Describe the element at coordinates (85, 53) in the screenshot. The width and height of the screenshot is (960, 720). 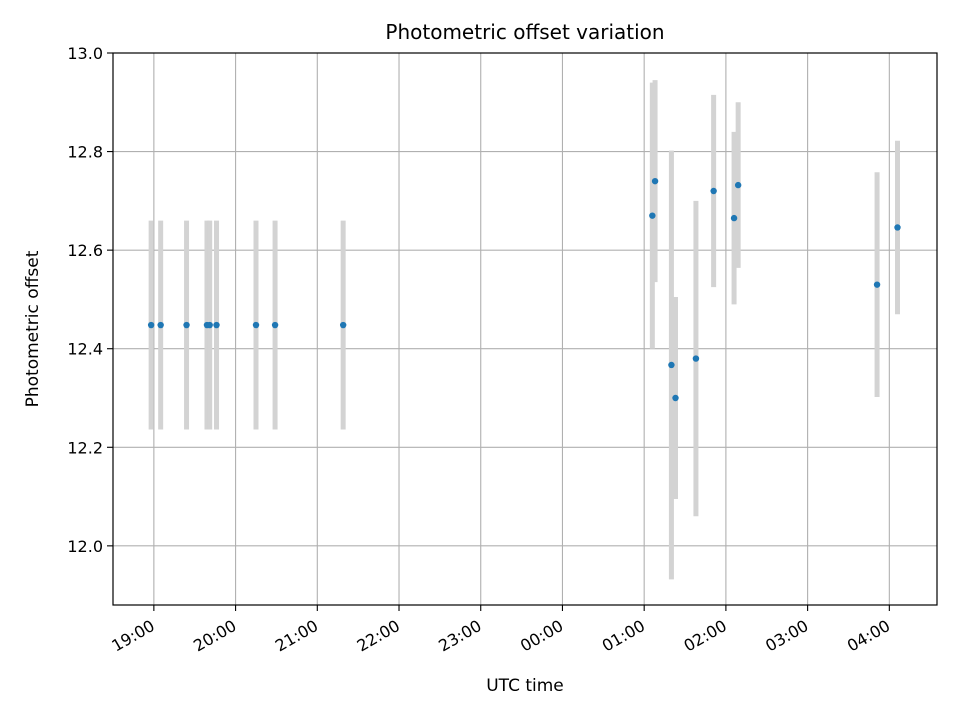
I see `y-tick-label: 13.0` at that location.